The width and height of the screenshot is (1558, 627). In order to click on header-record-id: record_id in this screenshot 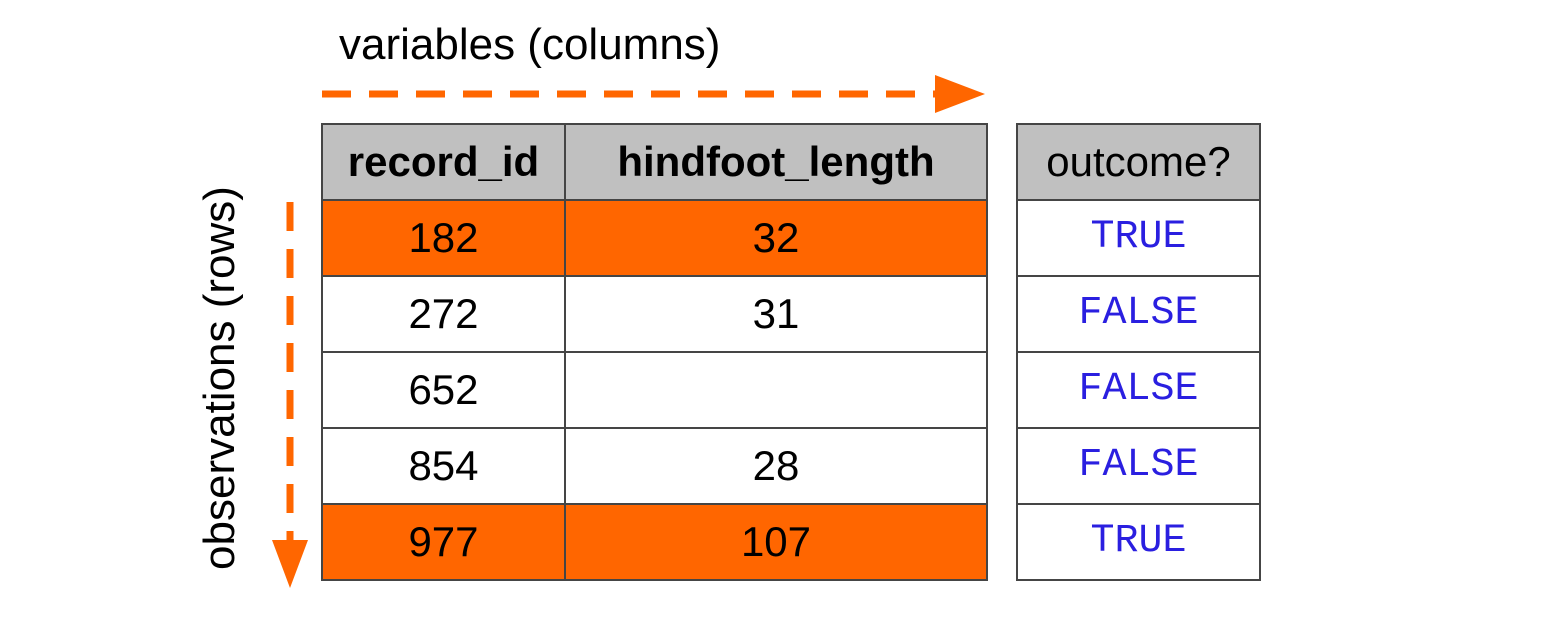, I will do `click(443, 162)`.